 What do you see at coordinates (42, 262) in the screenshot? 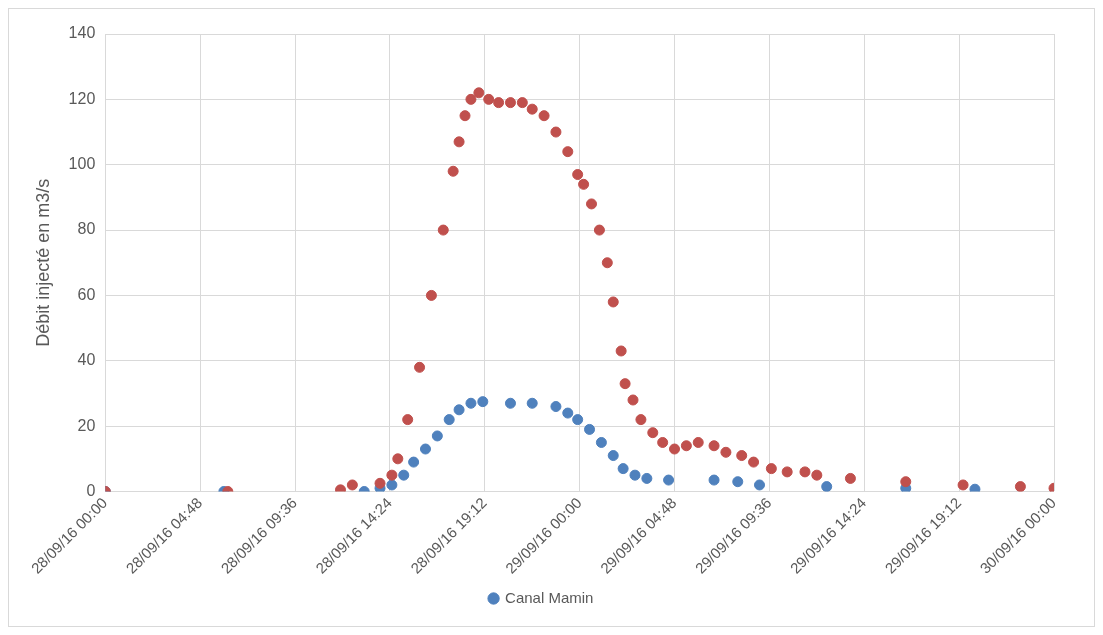
I see `y-axis-title: Débit injecté en m3/s` at bounding box center [42, 262].